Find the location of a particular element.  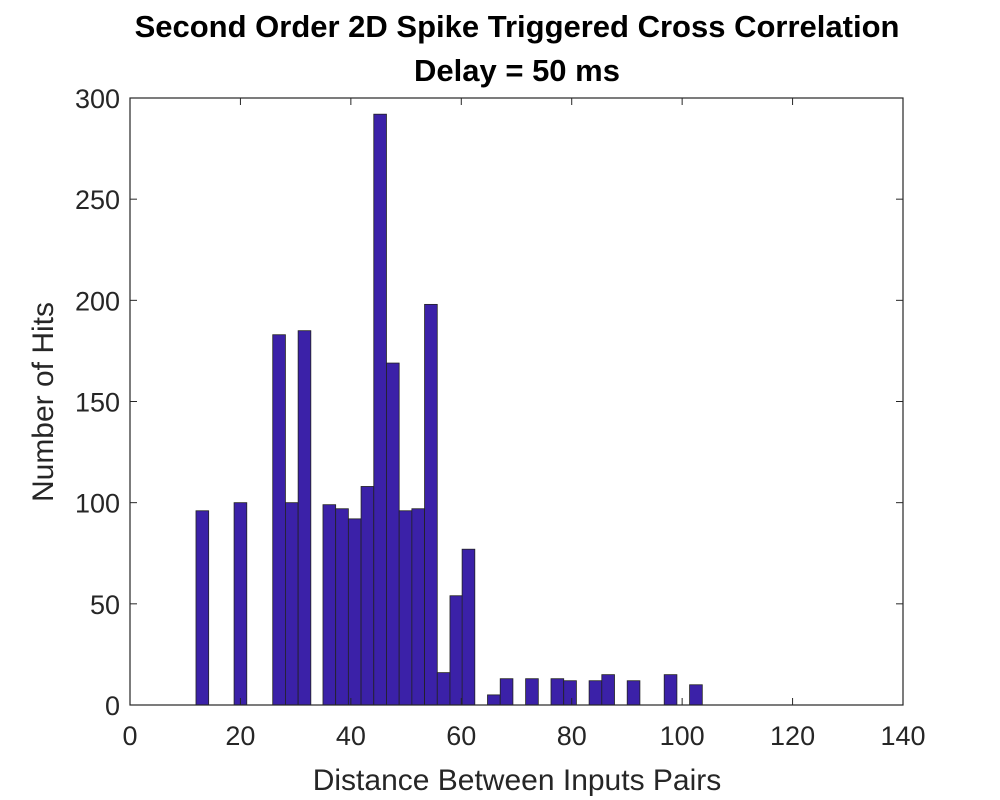

y-tick-label-0: 0 is located at coordinates (112, 706).